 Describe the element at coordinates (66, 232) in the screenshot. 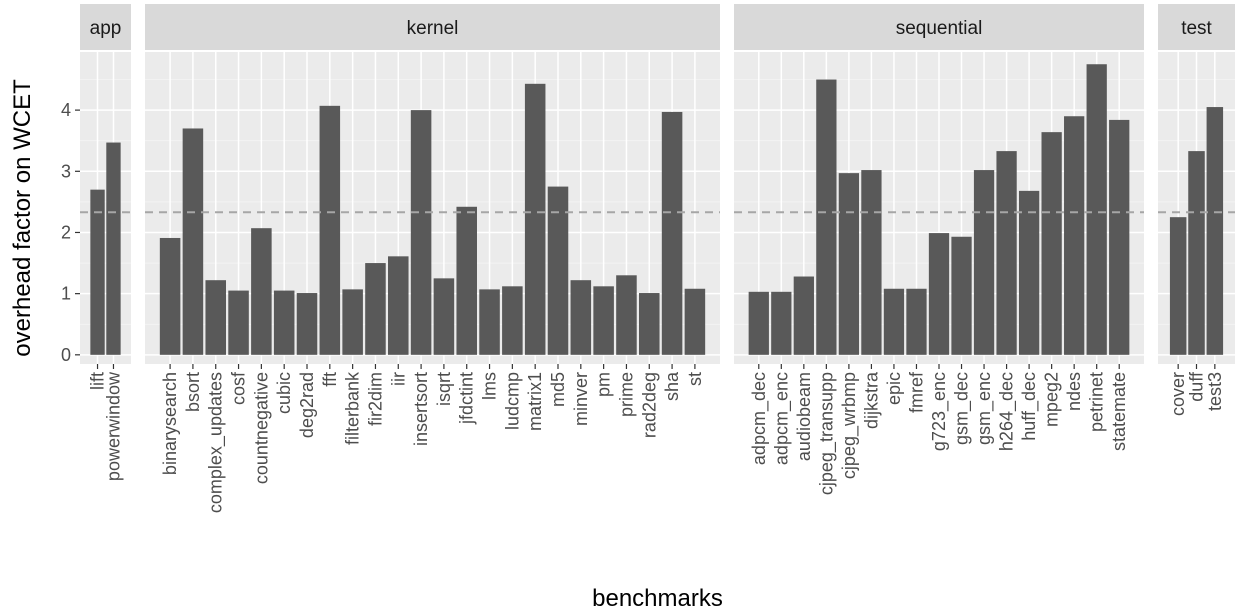

I see `y-tick-label: 2` at that location.